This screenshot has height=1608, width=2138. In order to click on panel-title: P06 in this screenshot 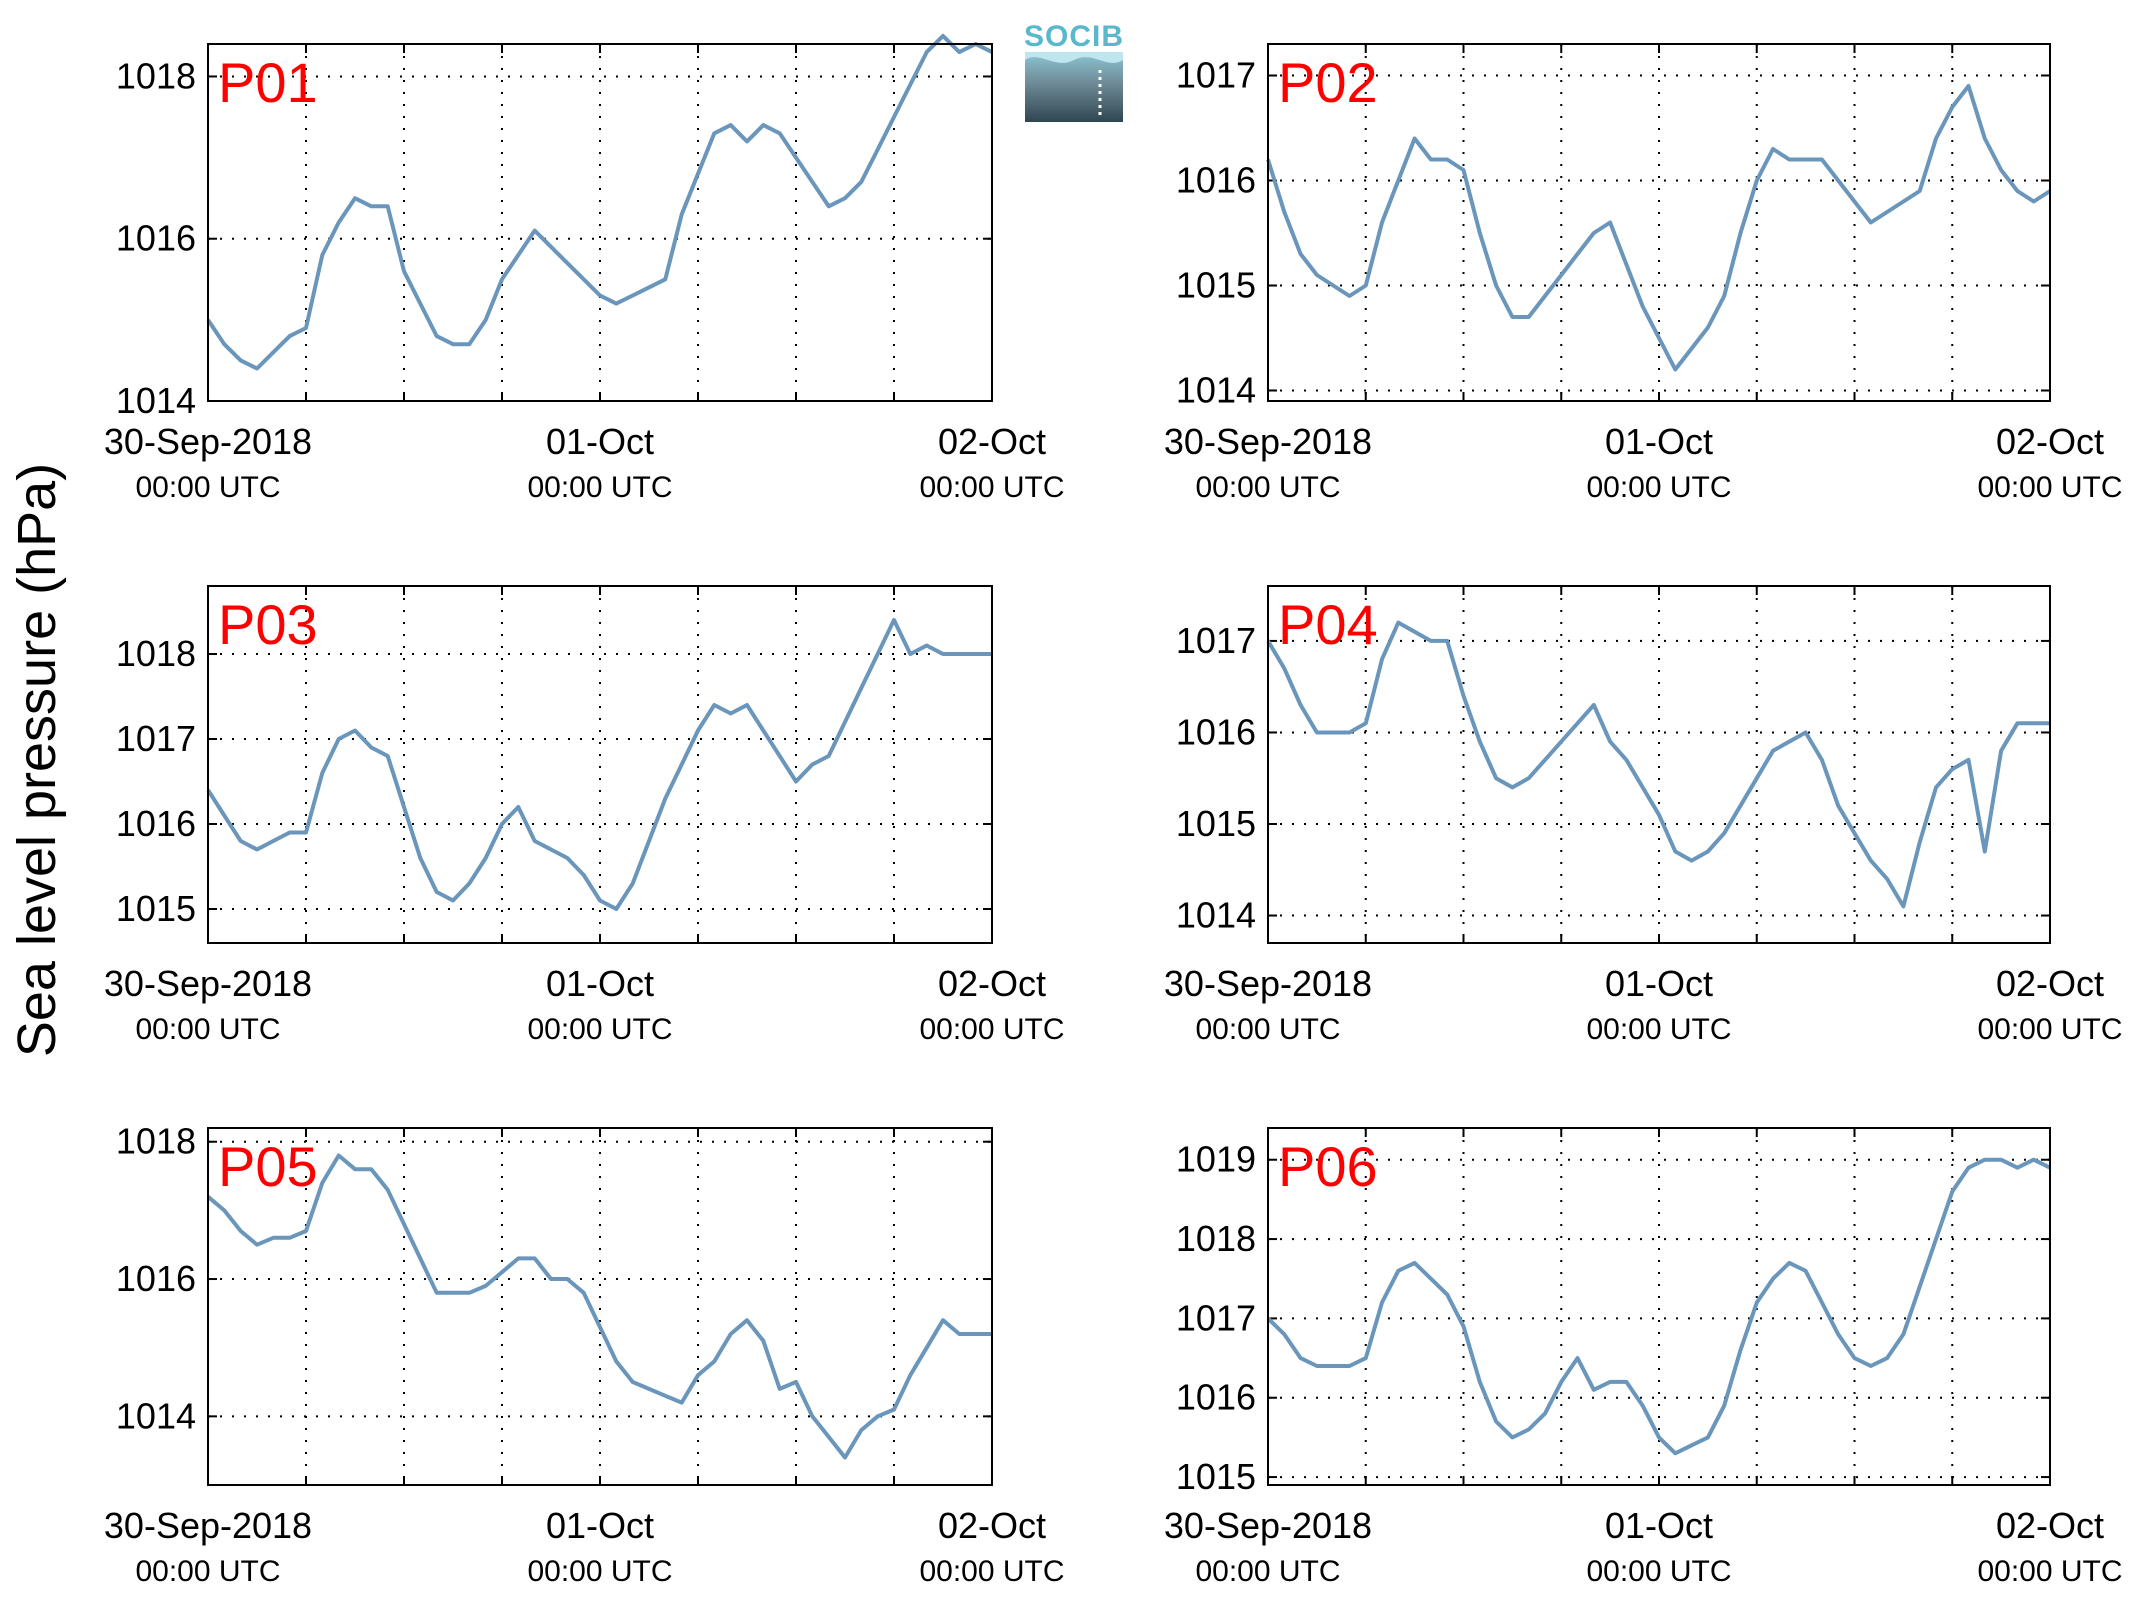, I will do `click(1328, 1166)`.